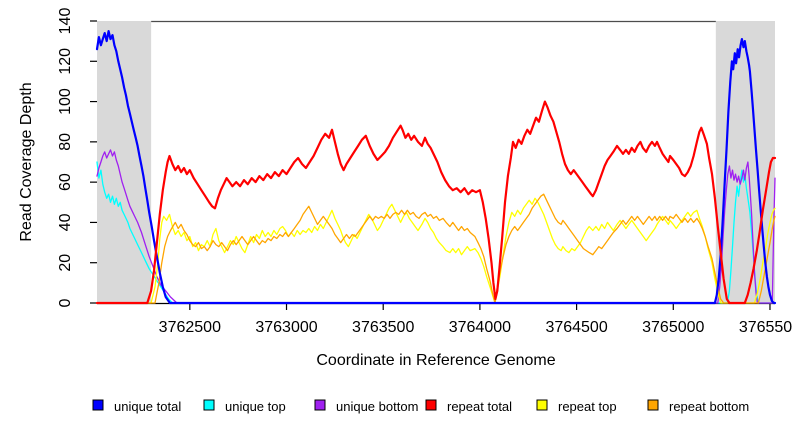 This screenshot has width=792, height=432. Describe the element at coordinates (209, 405) in the screenshot. I see `legend-swatch-unique-top` at that location.